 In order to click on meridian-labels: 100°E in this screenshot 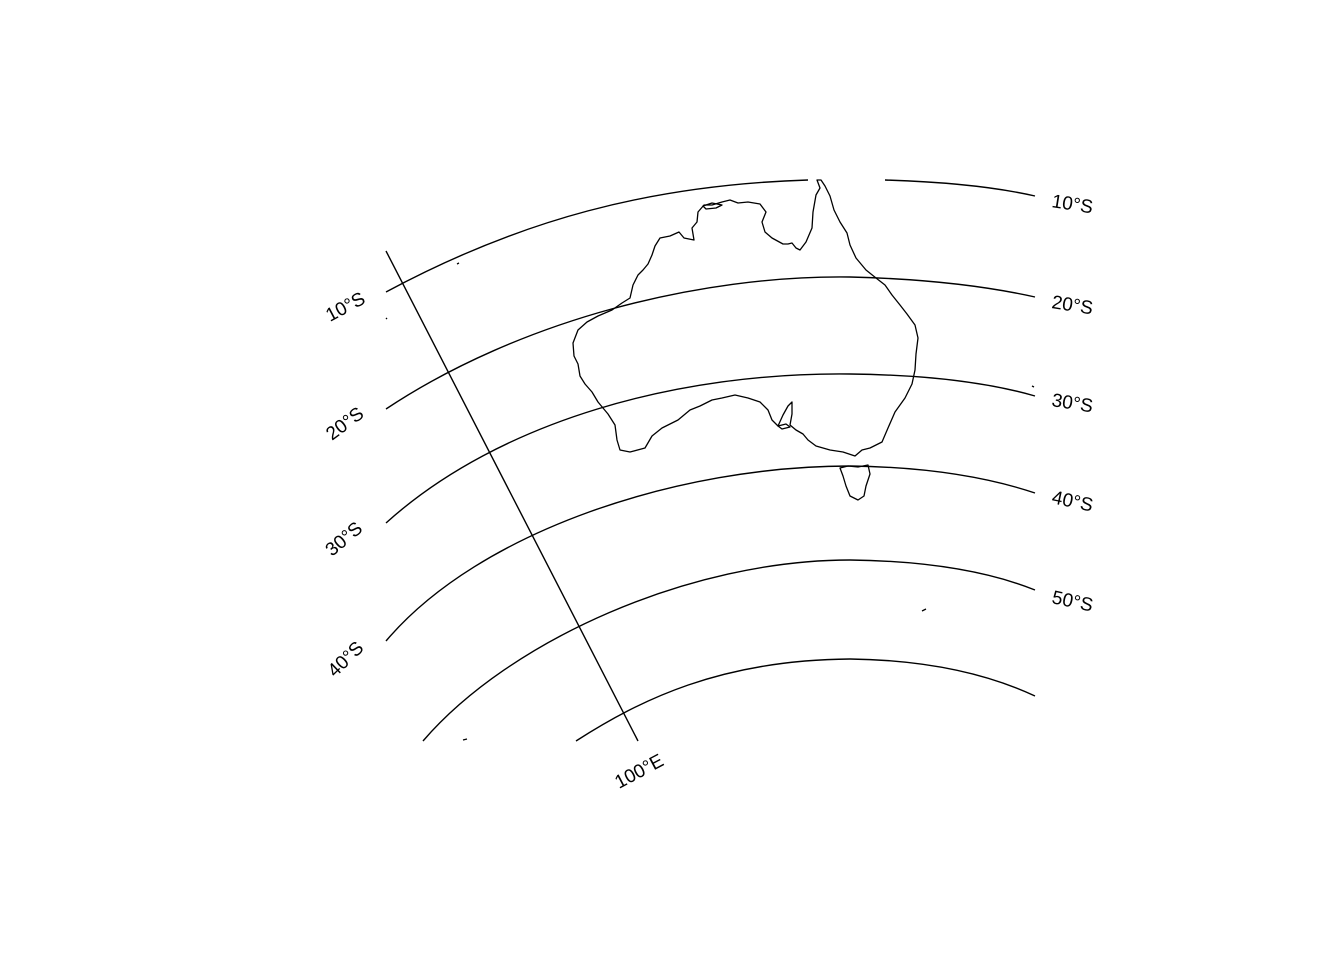, I will do `click(639, 771)`.